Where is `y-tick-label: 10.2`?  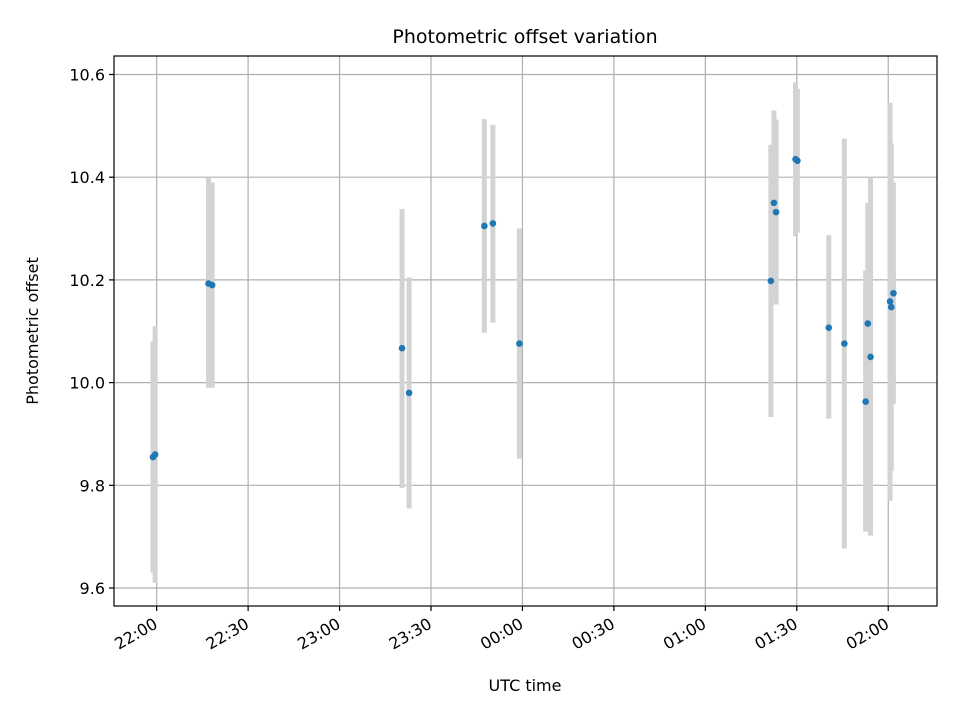 y-tick-label: 10.2 is located at coordinates (87, 280).